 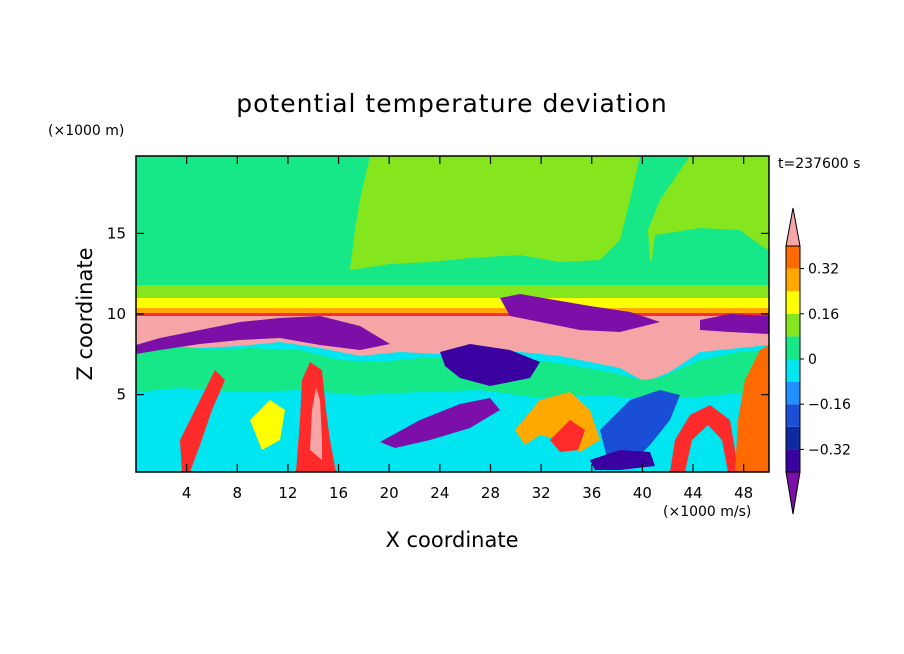 I want to click on x-axis-label: X coordinate, so click(x=451, y=540).